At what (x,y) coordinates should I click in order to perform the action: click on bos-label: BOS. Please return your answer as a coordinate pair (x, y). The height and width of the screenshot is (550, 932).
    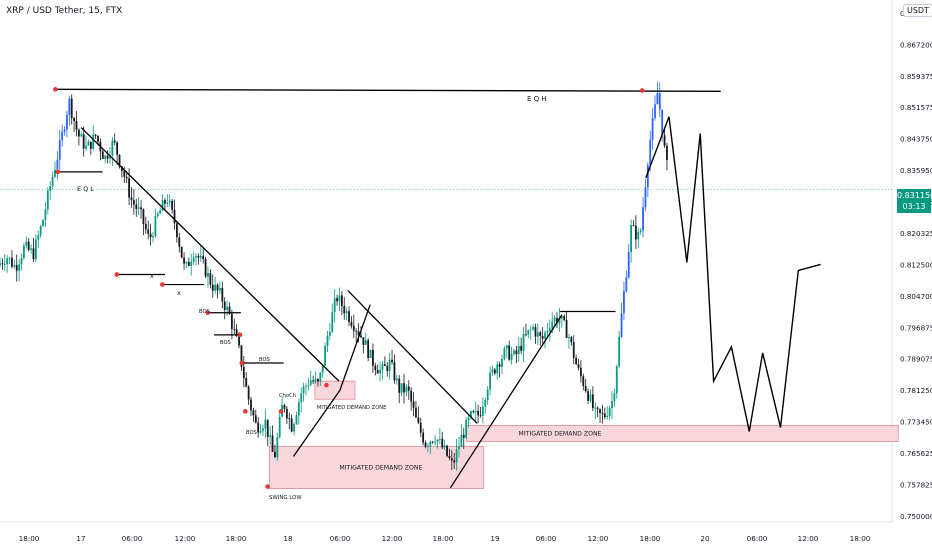
    Looking at the image, I should click on (225, 343).